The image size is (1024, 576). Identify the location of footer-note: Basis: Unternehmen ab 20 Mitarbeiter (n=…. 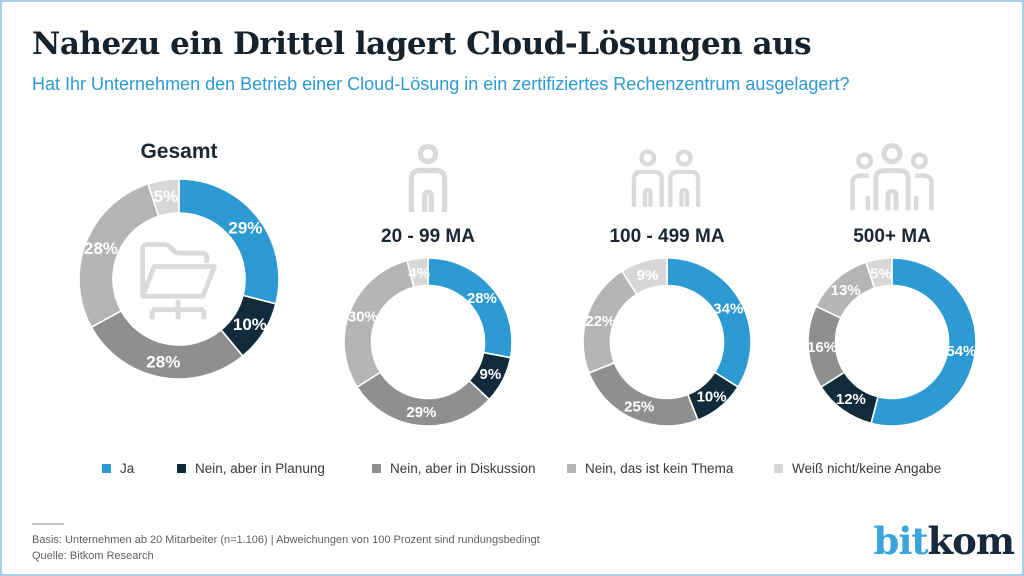
(286, 548).